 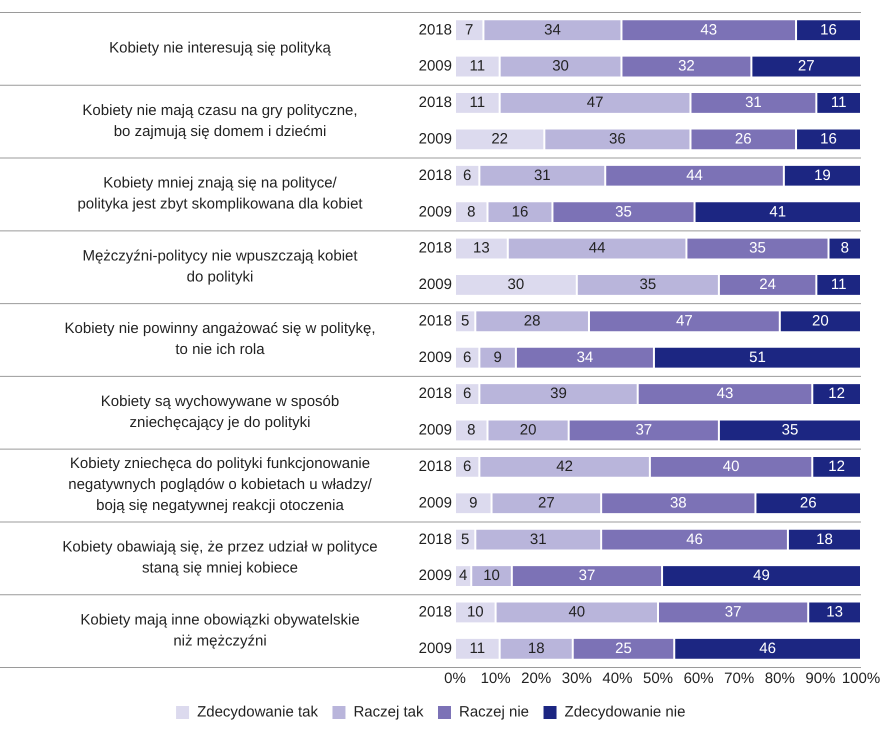 What do you see at coordinates (558, 393) in the screenshot?
I see `data-label: 39` at bounding box center [558, 393].